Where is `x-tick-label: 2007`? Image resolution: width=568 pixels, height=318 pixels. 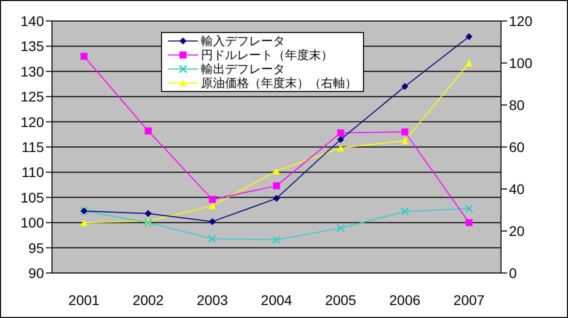 x-tick-label: 2007 is located at coordinates (469, 300).